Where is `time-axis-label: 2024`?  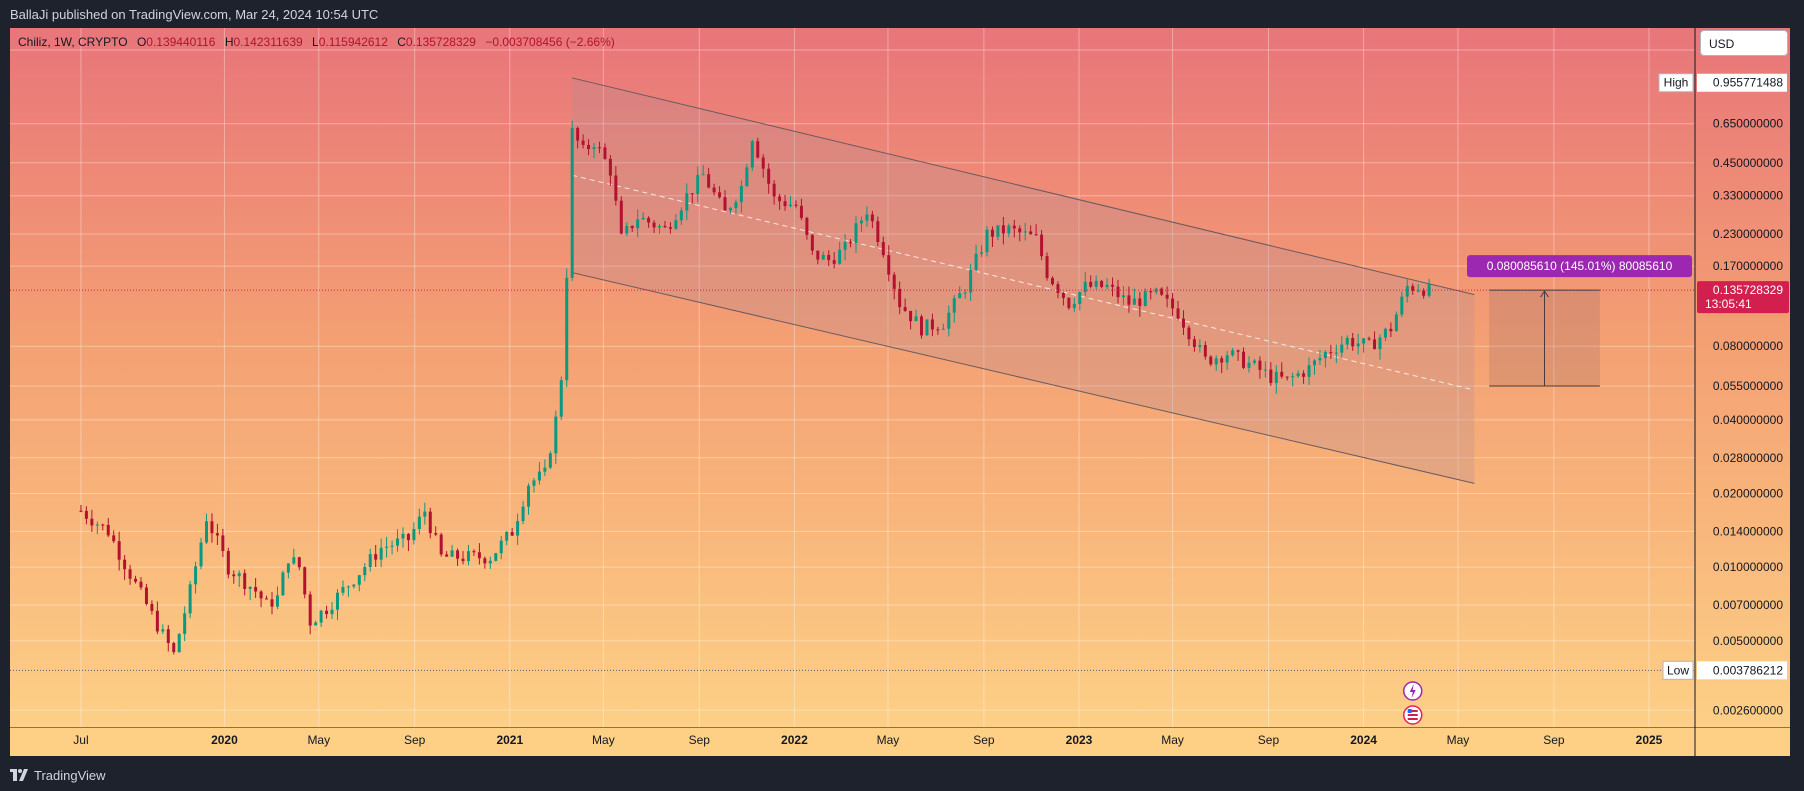 time-axis-label: 2024 is located at coordinates (1363, 740).